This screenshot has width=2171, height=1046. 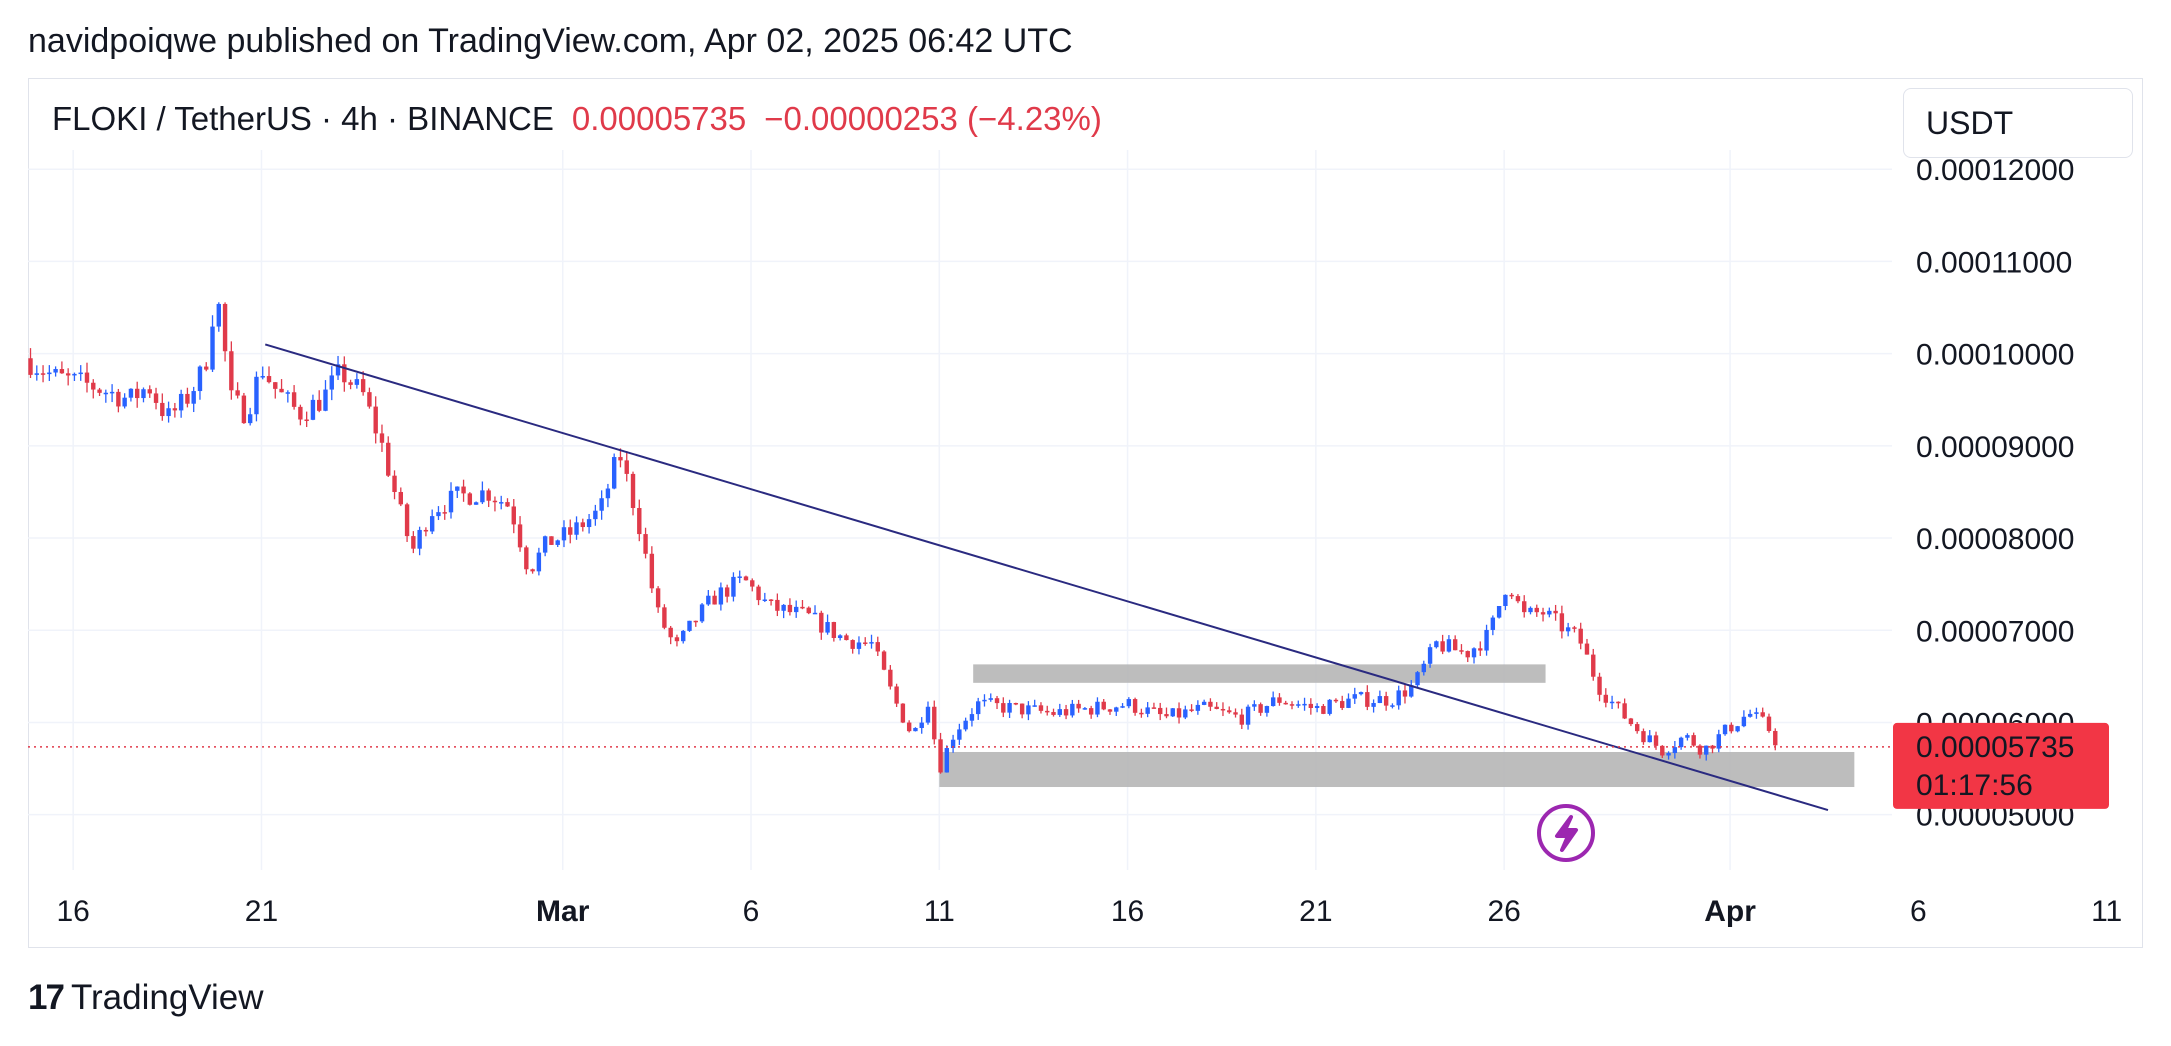 I want to click on flash-icon, so click(x=1566, y=833).